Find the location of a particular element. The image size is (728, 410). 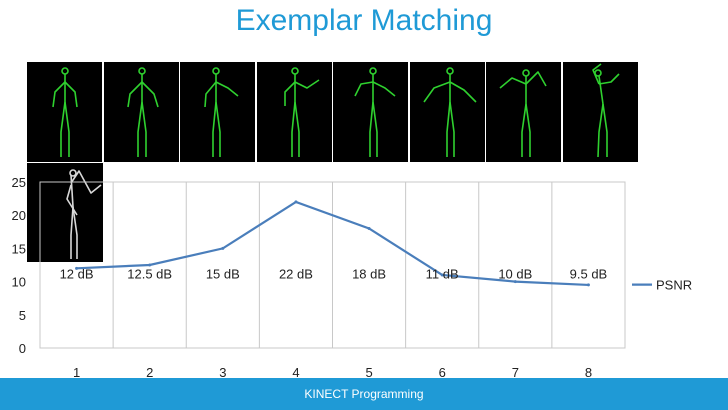

y-tick-label: 10 is located at coordinates (19, 282).